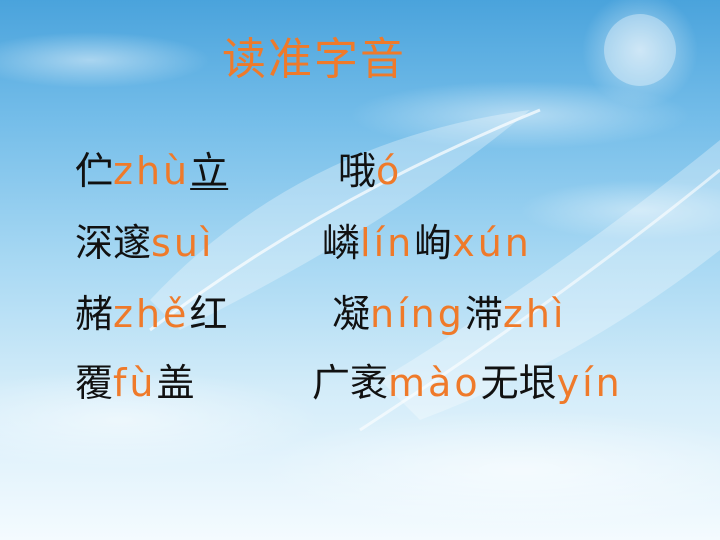  I want to click on hanzi: 哦, so click(357, 171).